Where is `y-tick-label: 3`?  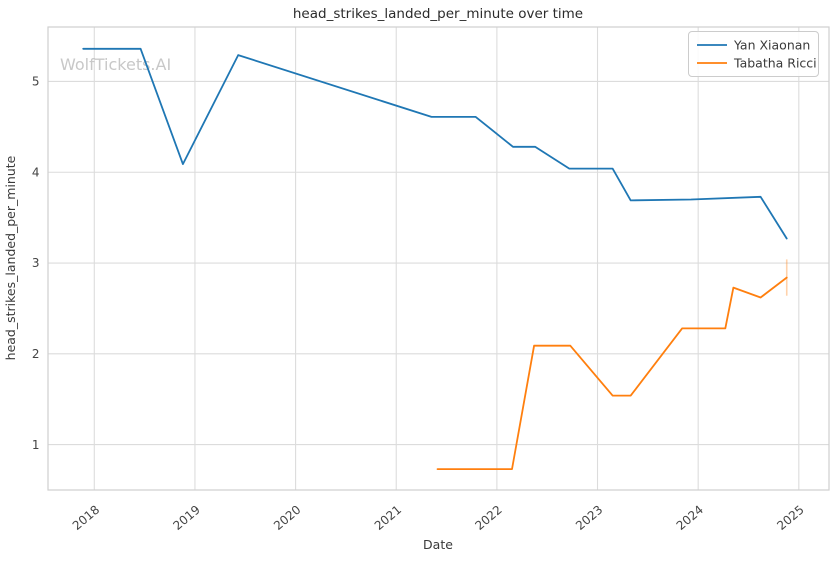
y-tick-label: 3 is located at coordinates (36, 263).